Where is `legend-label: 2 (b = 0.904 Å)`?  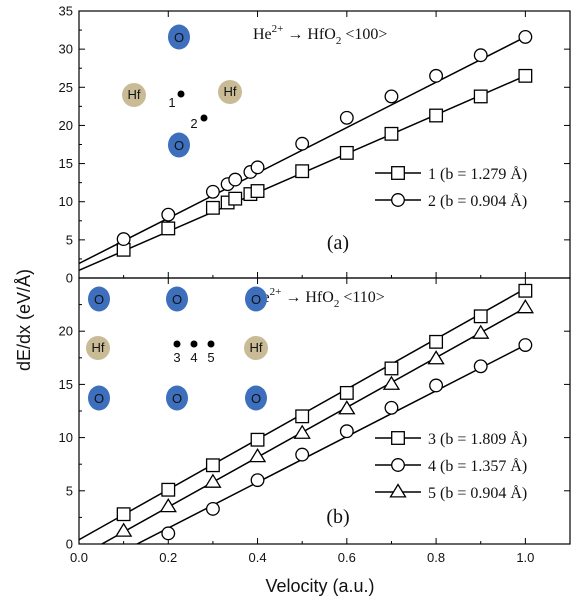
legend-label: 2 (b = 0.904 Å) is located at coordinates (477, 201).